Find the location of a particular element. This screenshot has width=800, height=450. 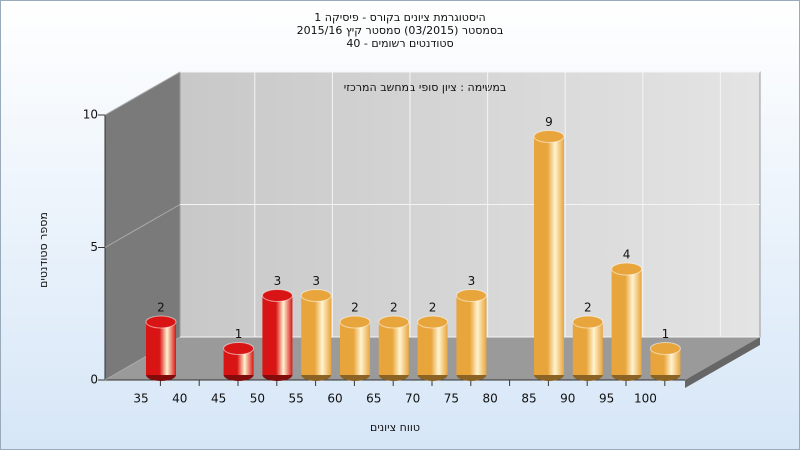

x-axis-label: טווח ציונים is located at coordinates (395, 427).